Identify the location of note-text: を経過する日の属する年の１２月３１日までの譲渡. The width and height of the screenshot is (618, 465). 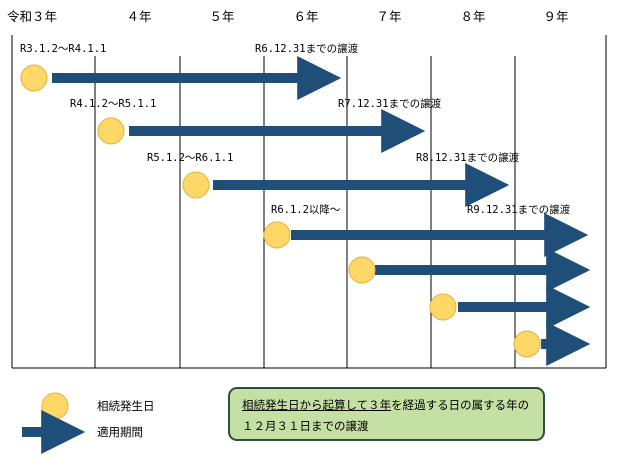
(386, 415).